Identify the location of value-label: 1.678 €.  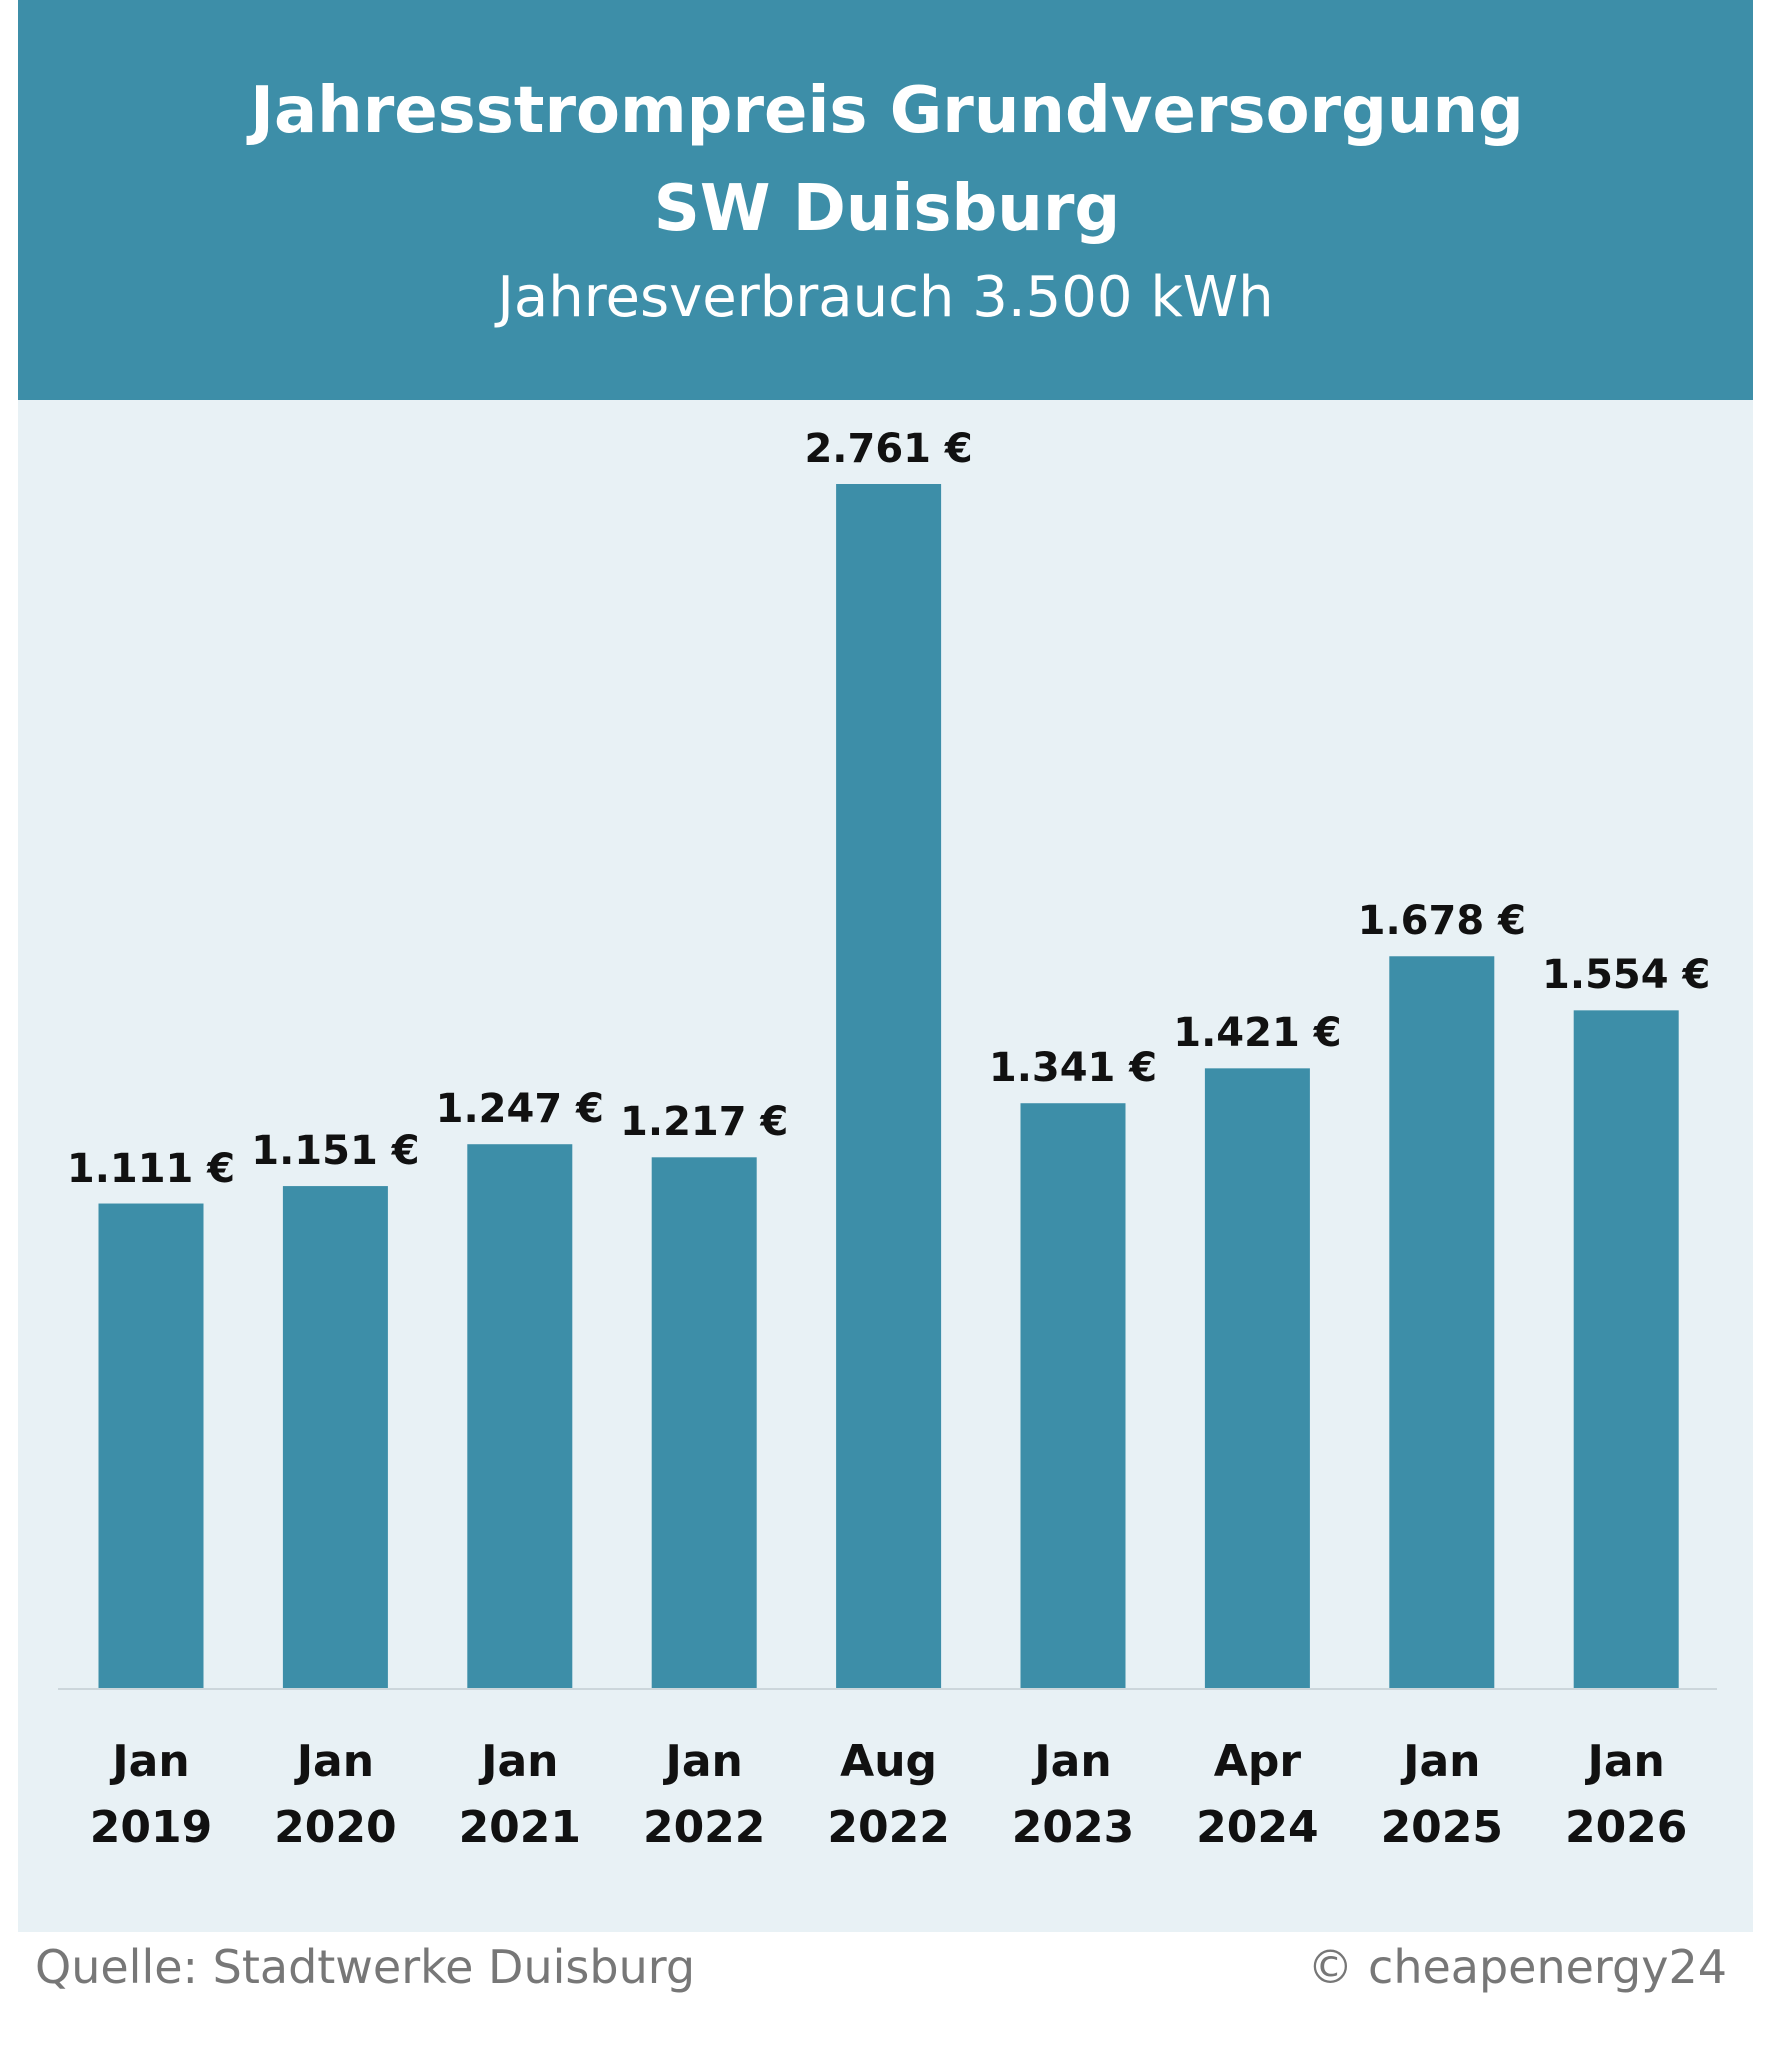
(1441, 921).